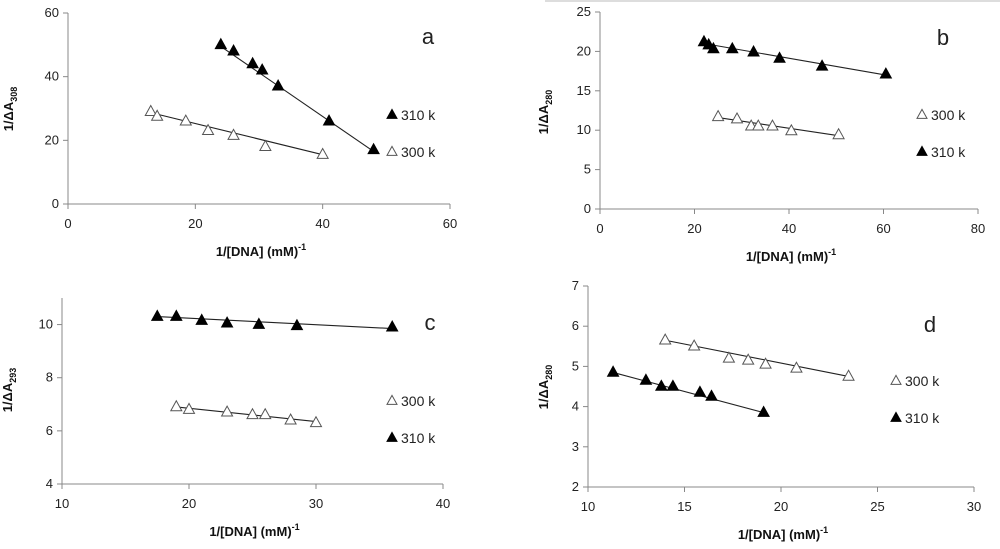 Image resolution: width=1000 pixels, height=549 pixels. Describe the element at coordinates (930, 324) in the screenshot. I see `panel-letter: d` at that location.